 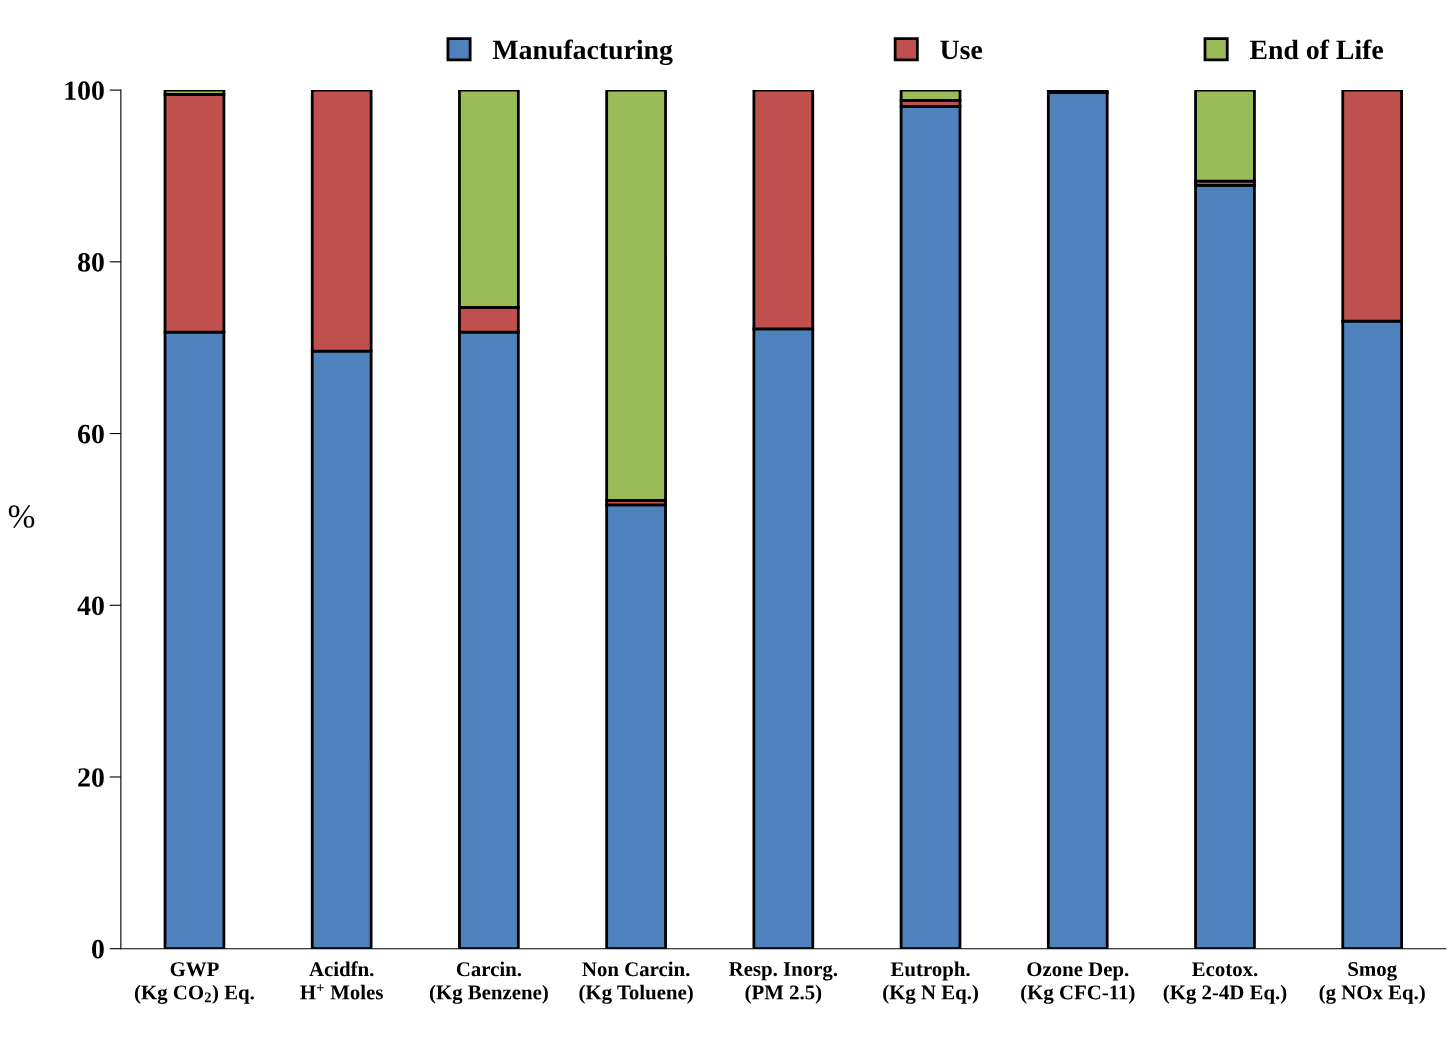 I want to click on y-tick-label: 60, so click(x=91, y=434).